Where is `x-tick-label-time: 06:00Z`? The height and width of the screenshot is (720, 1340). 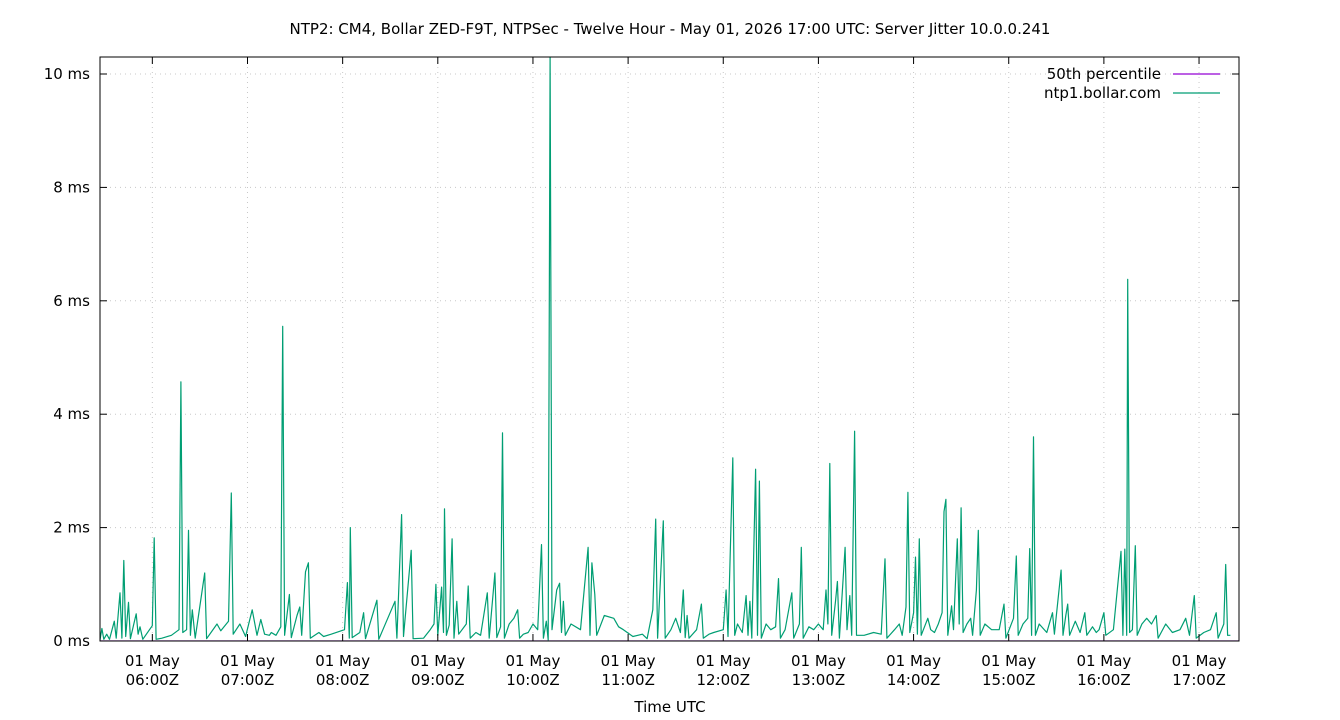 x-tick-label-time: 06:00Z is located at coordinates (153, 680).